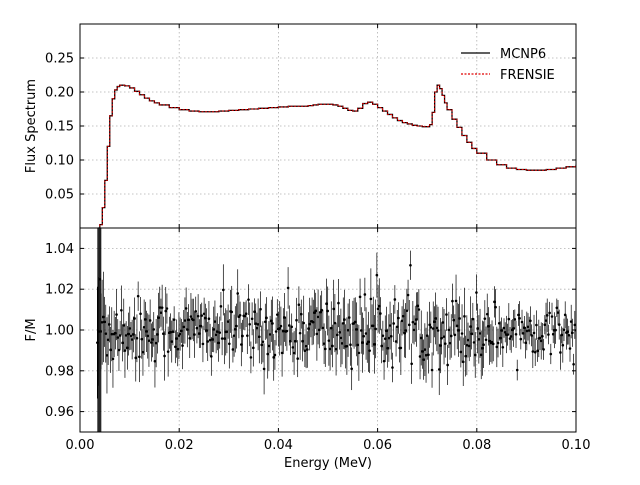 This screenshot has width=640, height=485. What do you see at coordinates (59, 371) in the screenshot?
I see `bottom-y-tick-label: 0.98` at bounding box center [59, 371].